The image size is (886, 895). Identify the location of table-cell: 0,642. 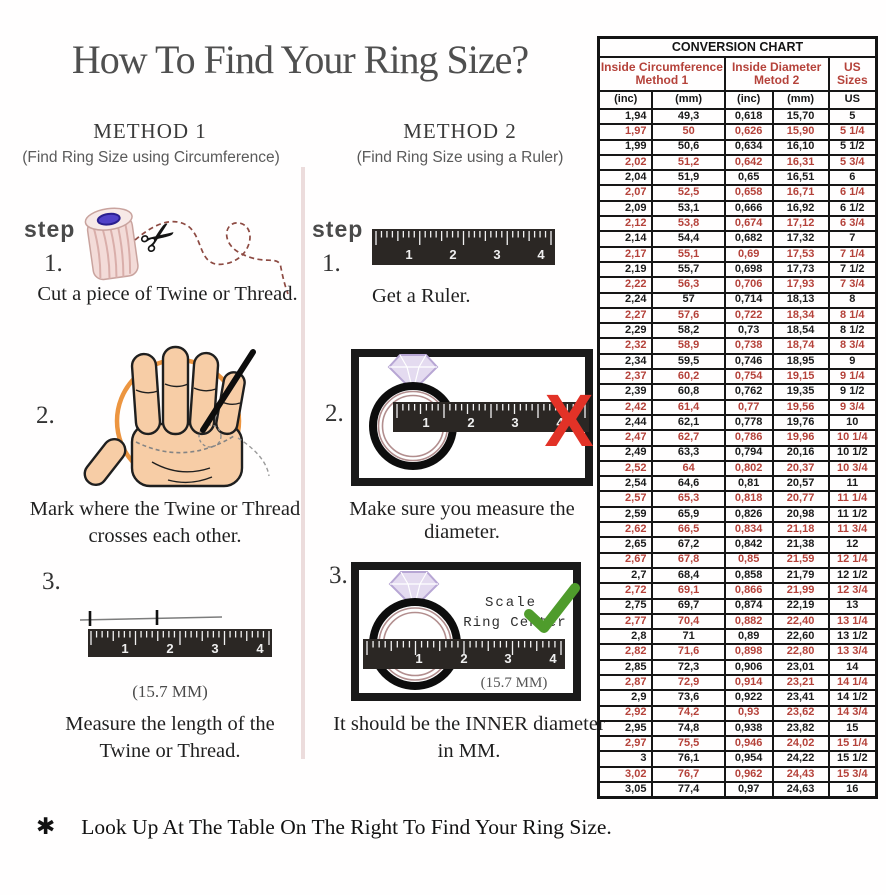
(748, 162).